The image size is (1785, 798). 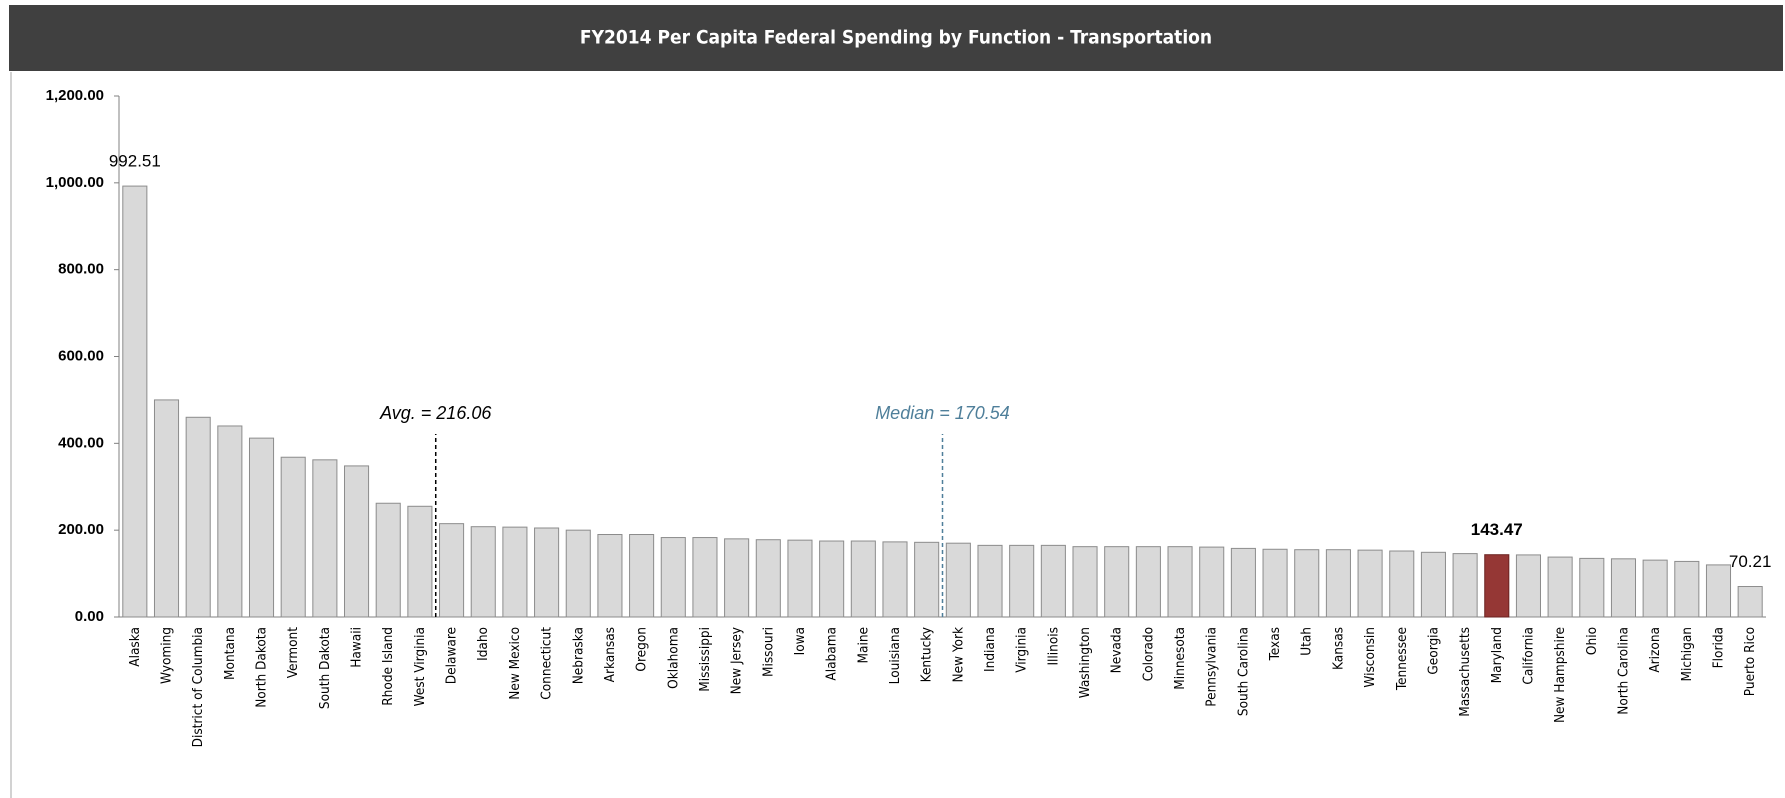 What do you see at coordinates (420, 666) in the screenshot?
I see `x-tick-label: West Virginia` at bounding box center [420, 666].